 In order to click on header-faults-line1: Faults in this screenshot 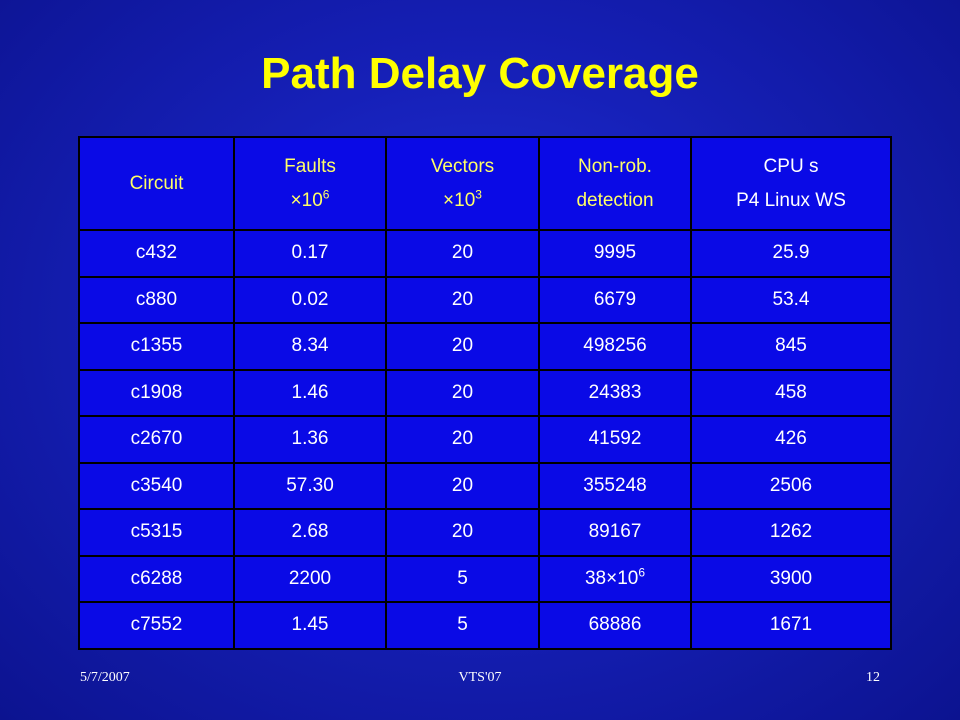, I will do `click(310, 166)`.